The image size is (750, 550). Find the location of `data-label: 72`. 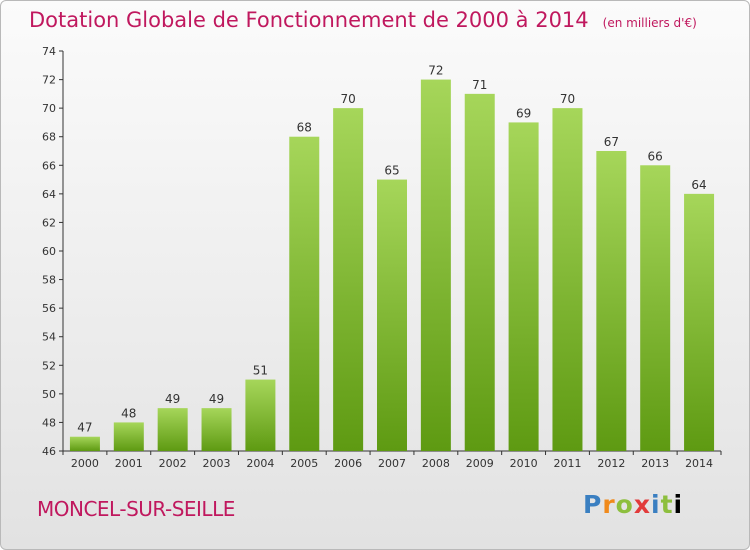

data-label: 72 is located at coordinates (435, 71).